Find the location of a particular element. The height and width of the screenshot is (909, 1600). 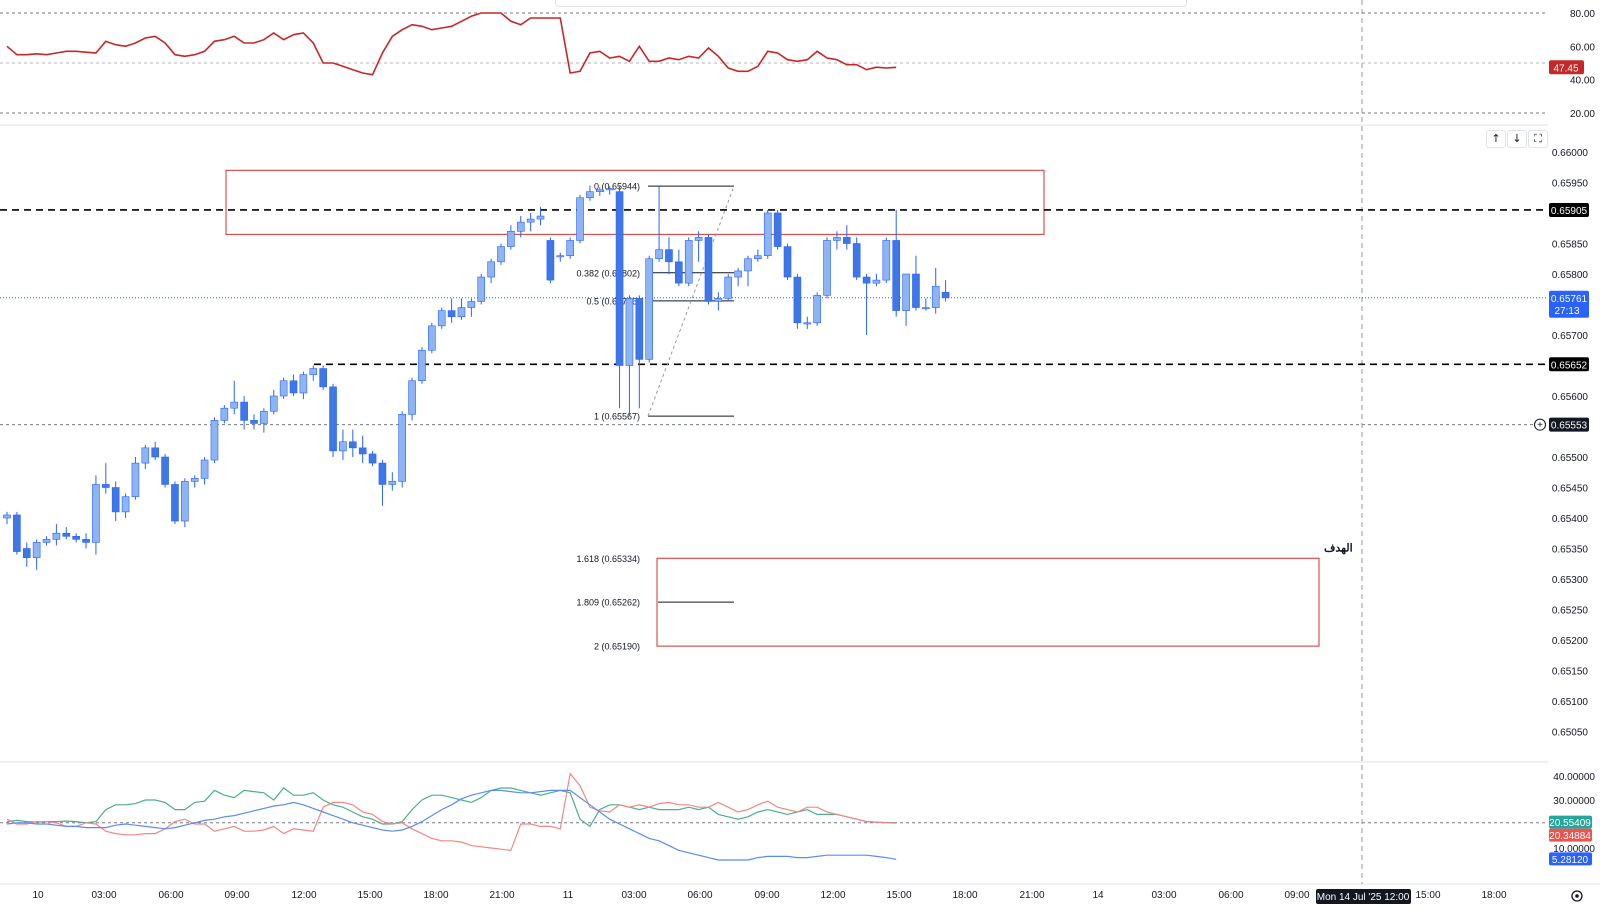

level-badge-label: 0.65905 is located at coordinates (1569, 211).